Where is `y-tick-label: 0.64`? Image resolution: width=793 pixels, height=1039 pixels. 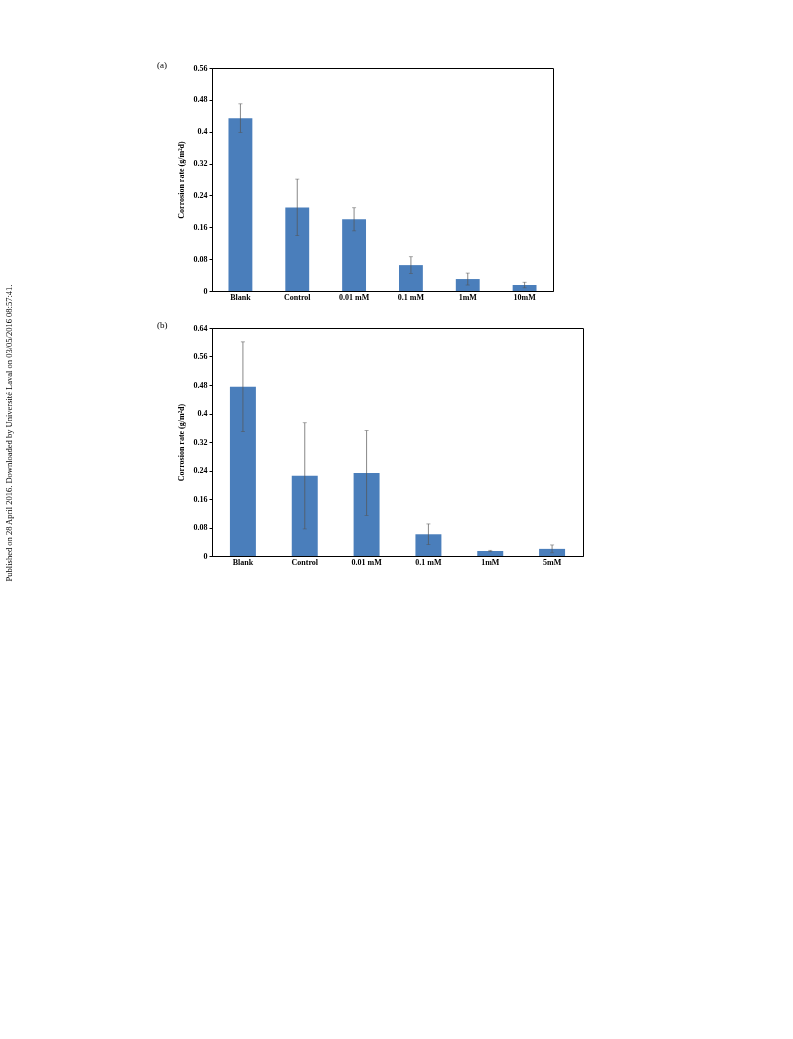 y-tick-label: 0.64 is located at coordinates (200, 328).